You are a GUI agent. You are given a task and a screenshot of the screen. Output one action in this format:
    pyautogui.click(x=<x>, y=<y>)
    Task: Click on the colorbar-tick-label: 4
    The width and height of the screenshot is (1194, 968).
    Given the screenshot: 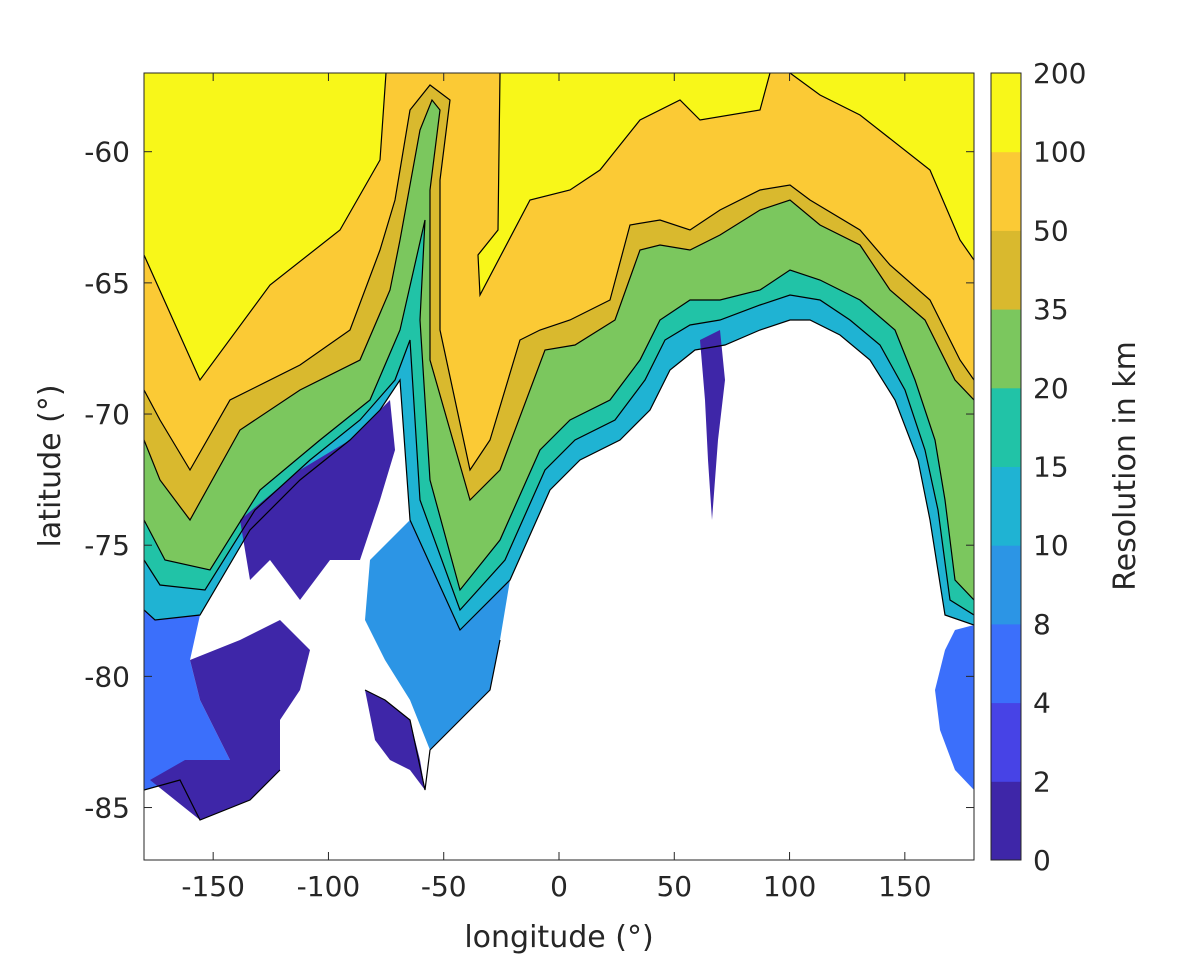 What is the action you would take?
    pyautogui.click(x=1042, y=703)
    